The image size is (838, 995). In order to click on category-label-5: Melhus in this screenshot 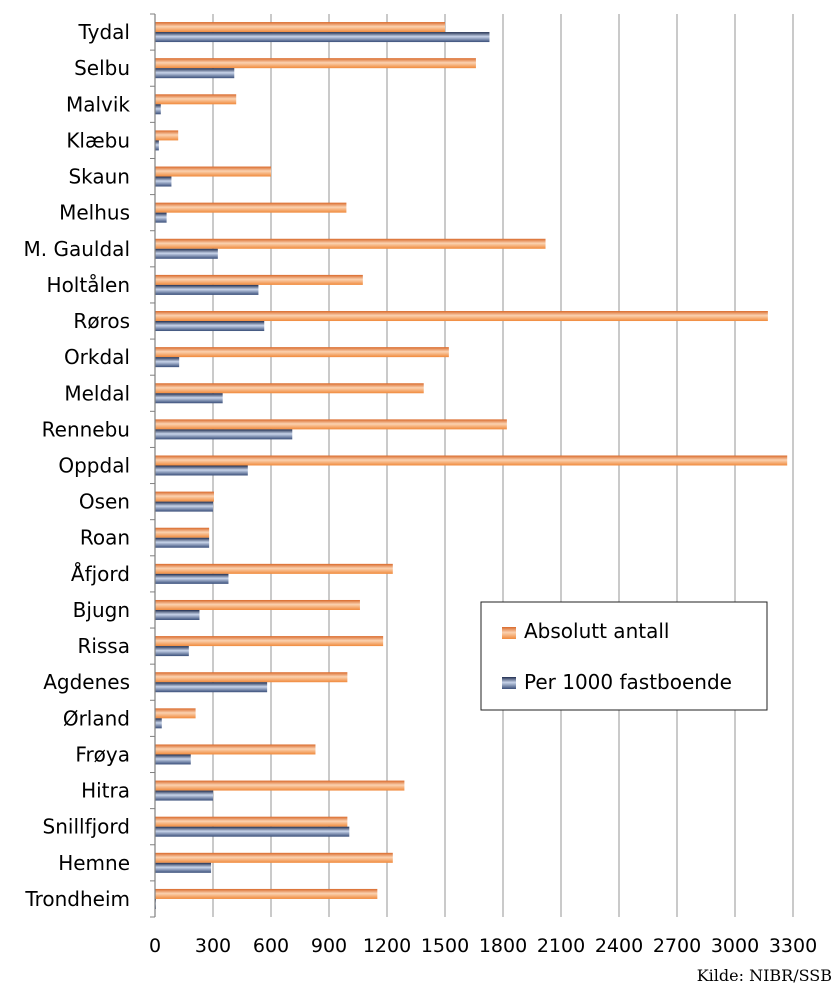, I will do `click(94, 213)`.